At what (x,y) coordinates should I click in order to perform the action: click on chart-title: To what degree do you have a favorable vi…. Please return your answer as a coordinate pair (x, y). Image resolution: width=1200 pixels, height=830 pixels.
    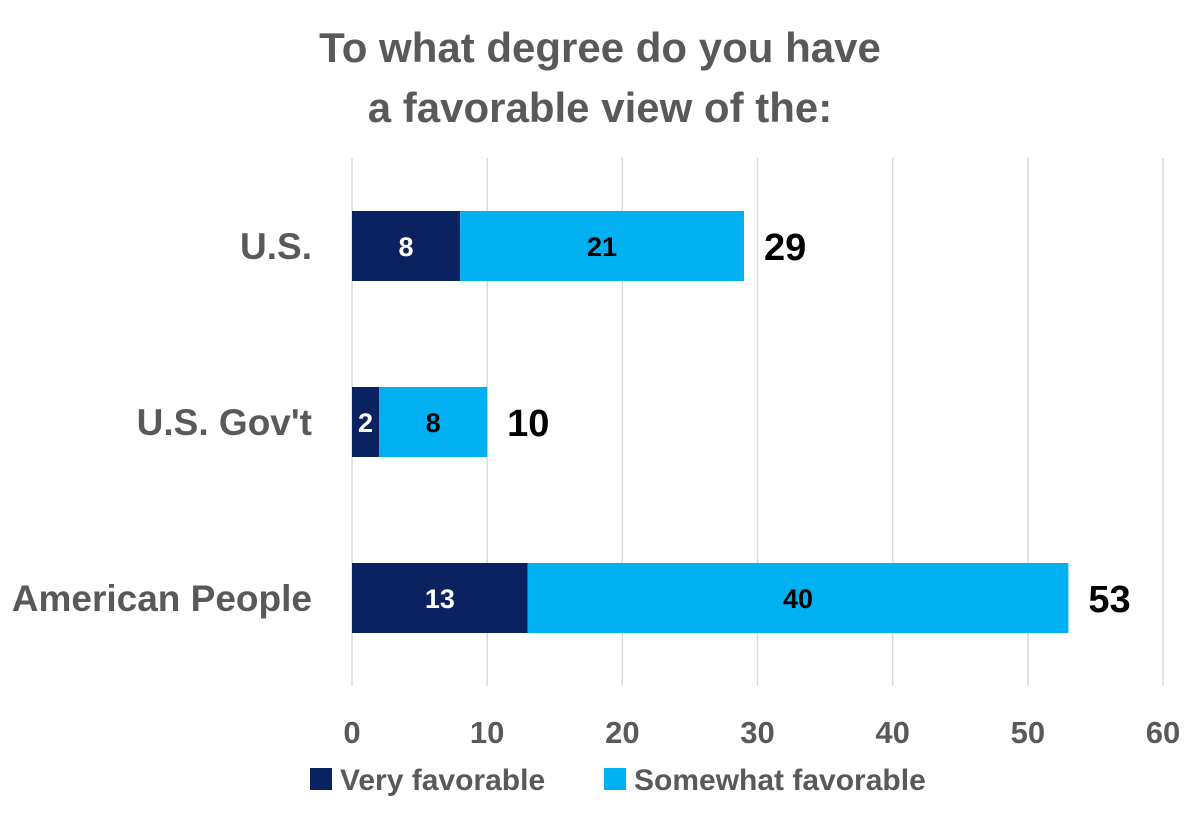
    Looking at the image, I should click on (600, 77).